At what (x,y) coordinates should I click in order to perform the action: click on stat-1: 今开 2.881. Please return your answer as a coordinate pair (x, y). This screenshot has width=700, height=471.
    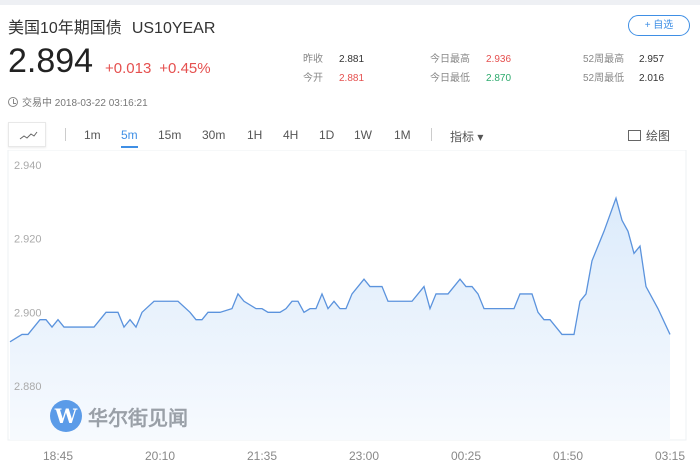
    Looking at the image, I should click on (333, 76).